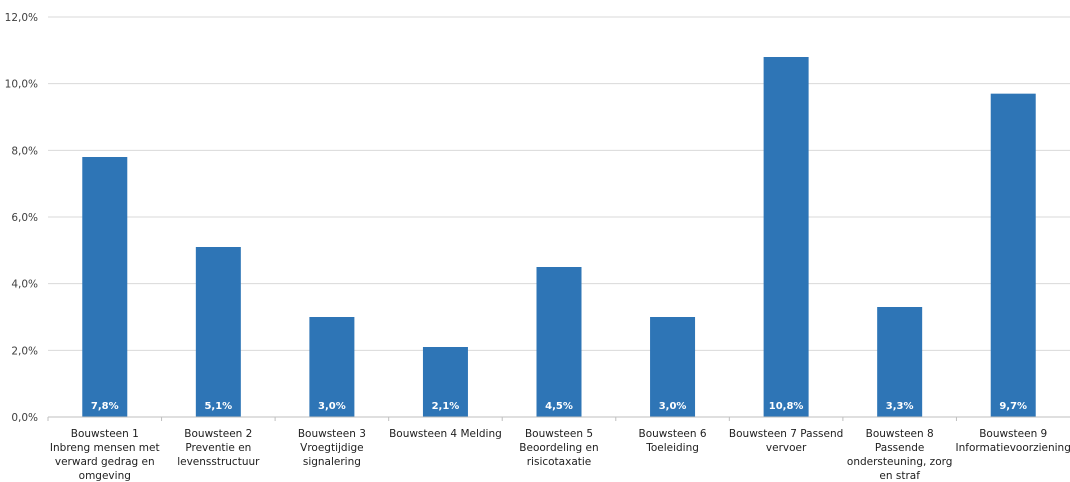  What do you see at coordinates (899, 476) in the screenshot?
I see `x-tick-label-line: en straf` at bounding box center [899, 476].